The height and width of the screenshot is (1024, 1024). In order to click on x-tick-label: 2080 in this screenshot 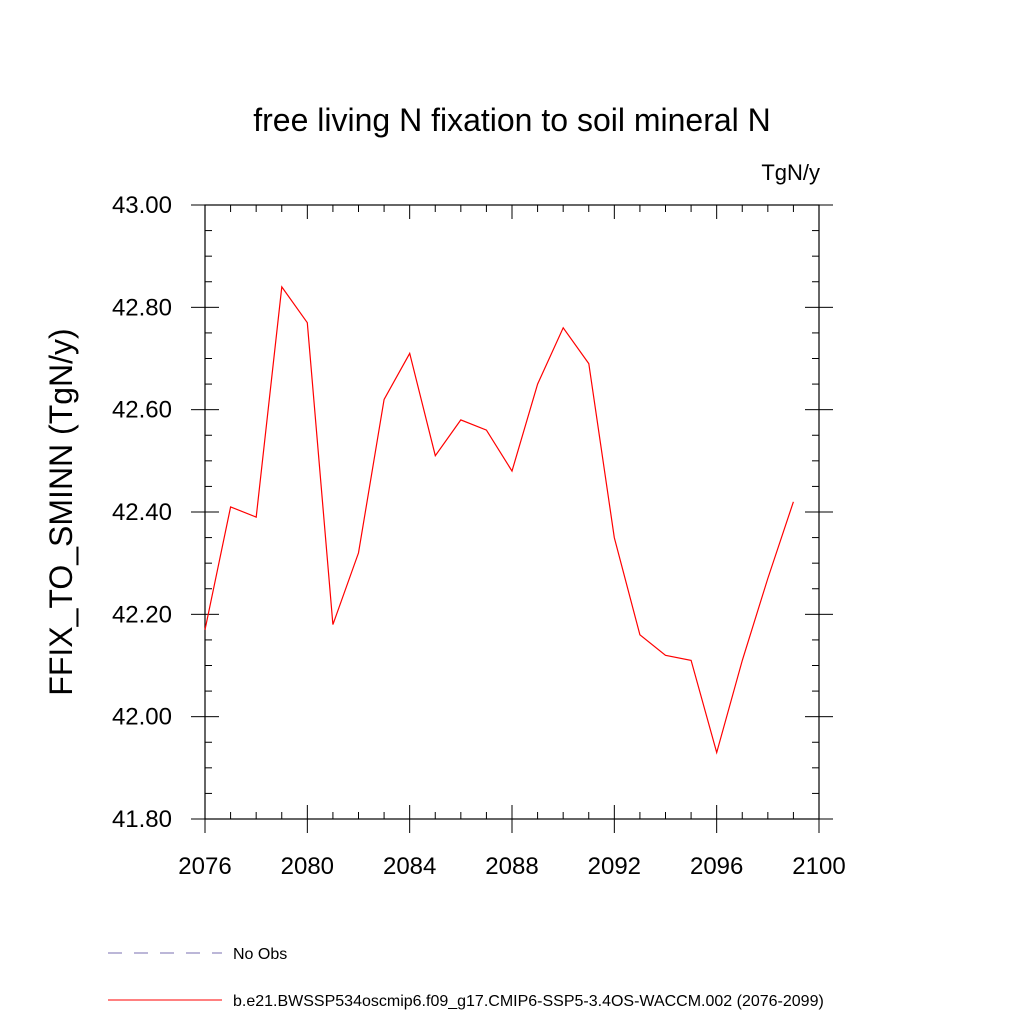, I will do `click(307, 866)`.